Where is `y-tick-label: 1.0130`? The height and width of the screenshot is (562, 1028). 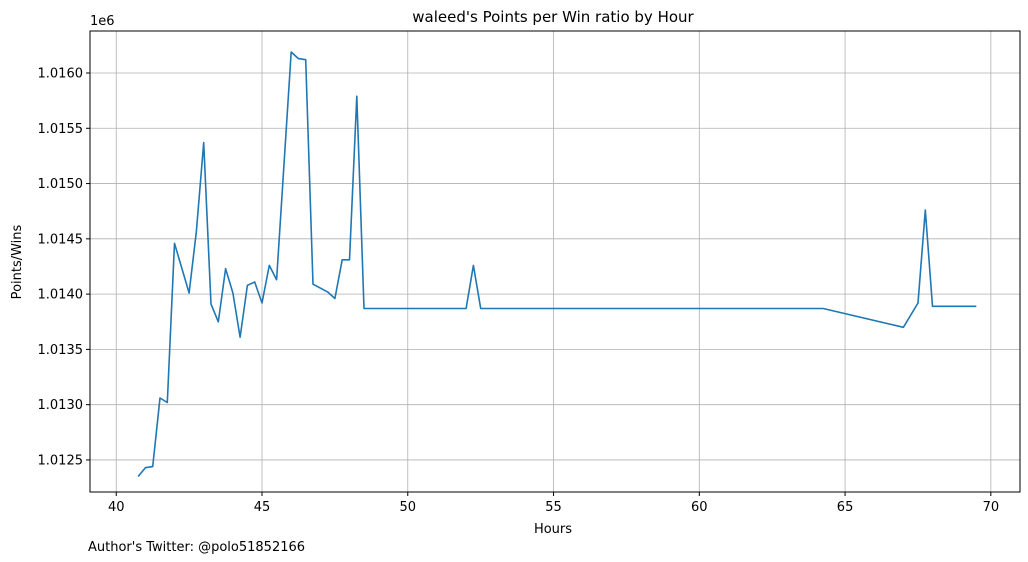
y-tick-label: 1.0130 is located at coordinates (61, 405).